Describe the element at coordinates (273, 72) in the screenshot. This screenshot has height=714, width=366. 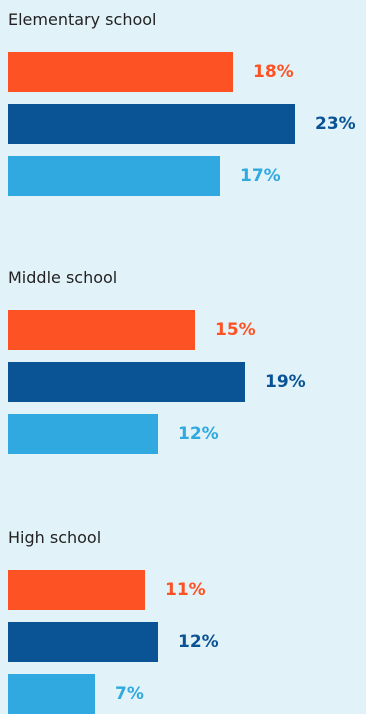
I see `bar-value-label: 18%` at that location.